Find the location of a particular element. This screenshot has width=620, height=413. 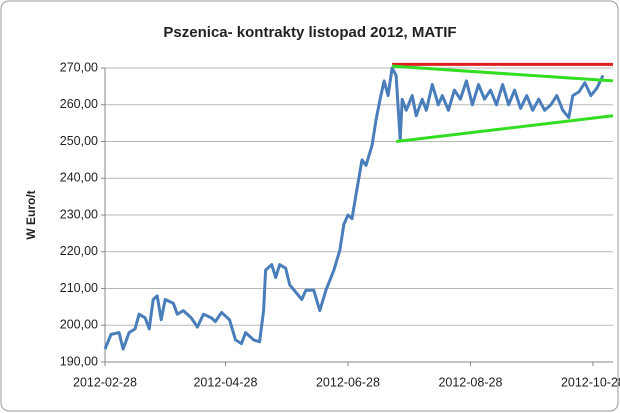

y-tick-label: 190,00 is located at coordinates (79, 361).